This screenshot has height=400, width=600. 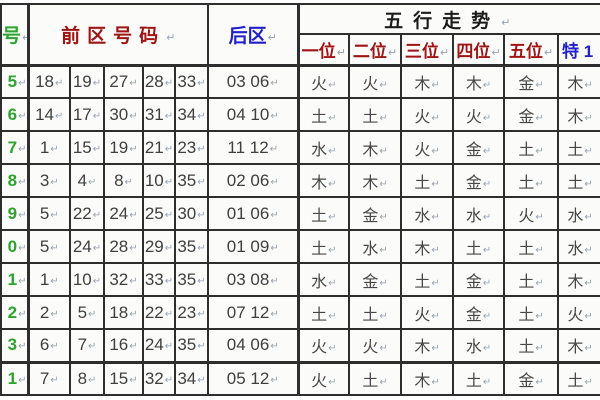 What do you see at coordinates (253, 246) in the screenshot?
I see `back-zone-cell: 01 09↵` at bounding box center [253, 246].